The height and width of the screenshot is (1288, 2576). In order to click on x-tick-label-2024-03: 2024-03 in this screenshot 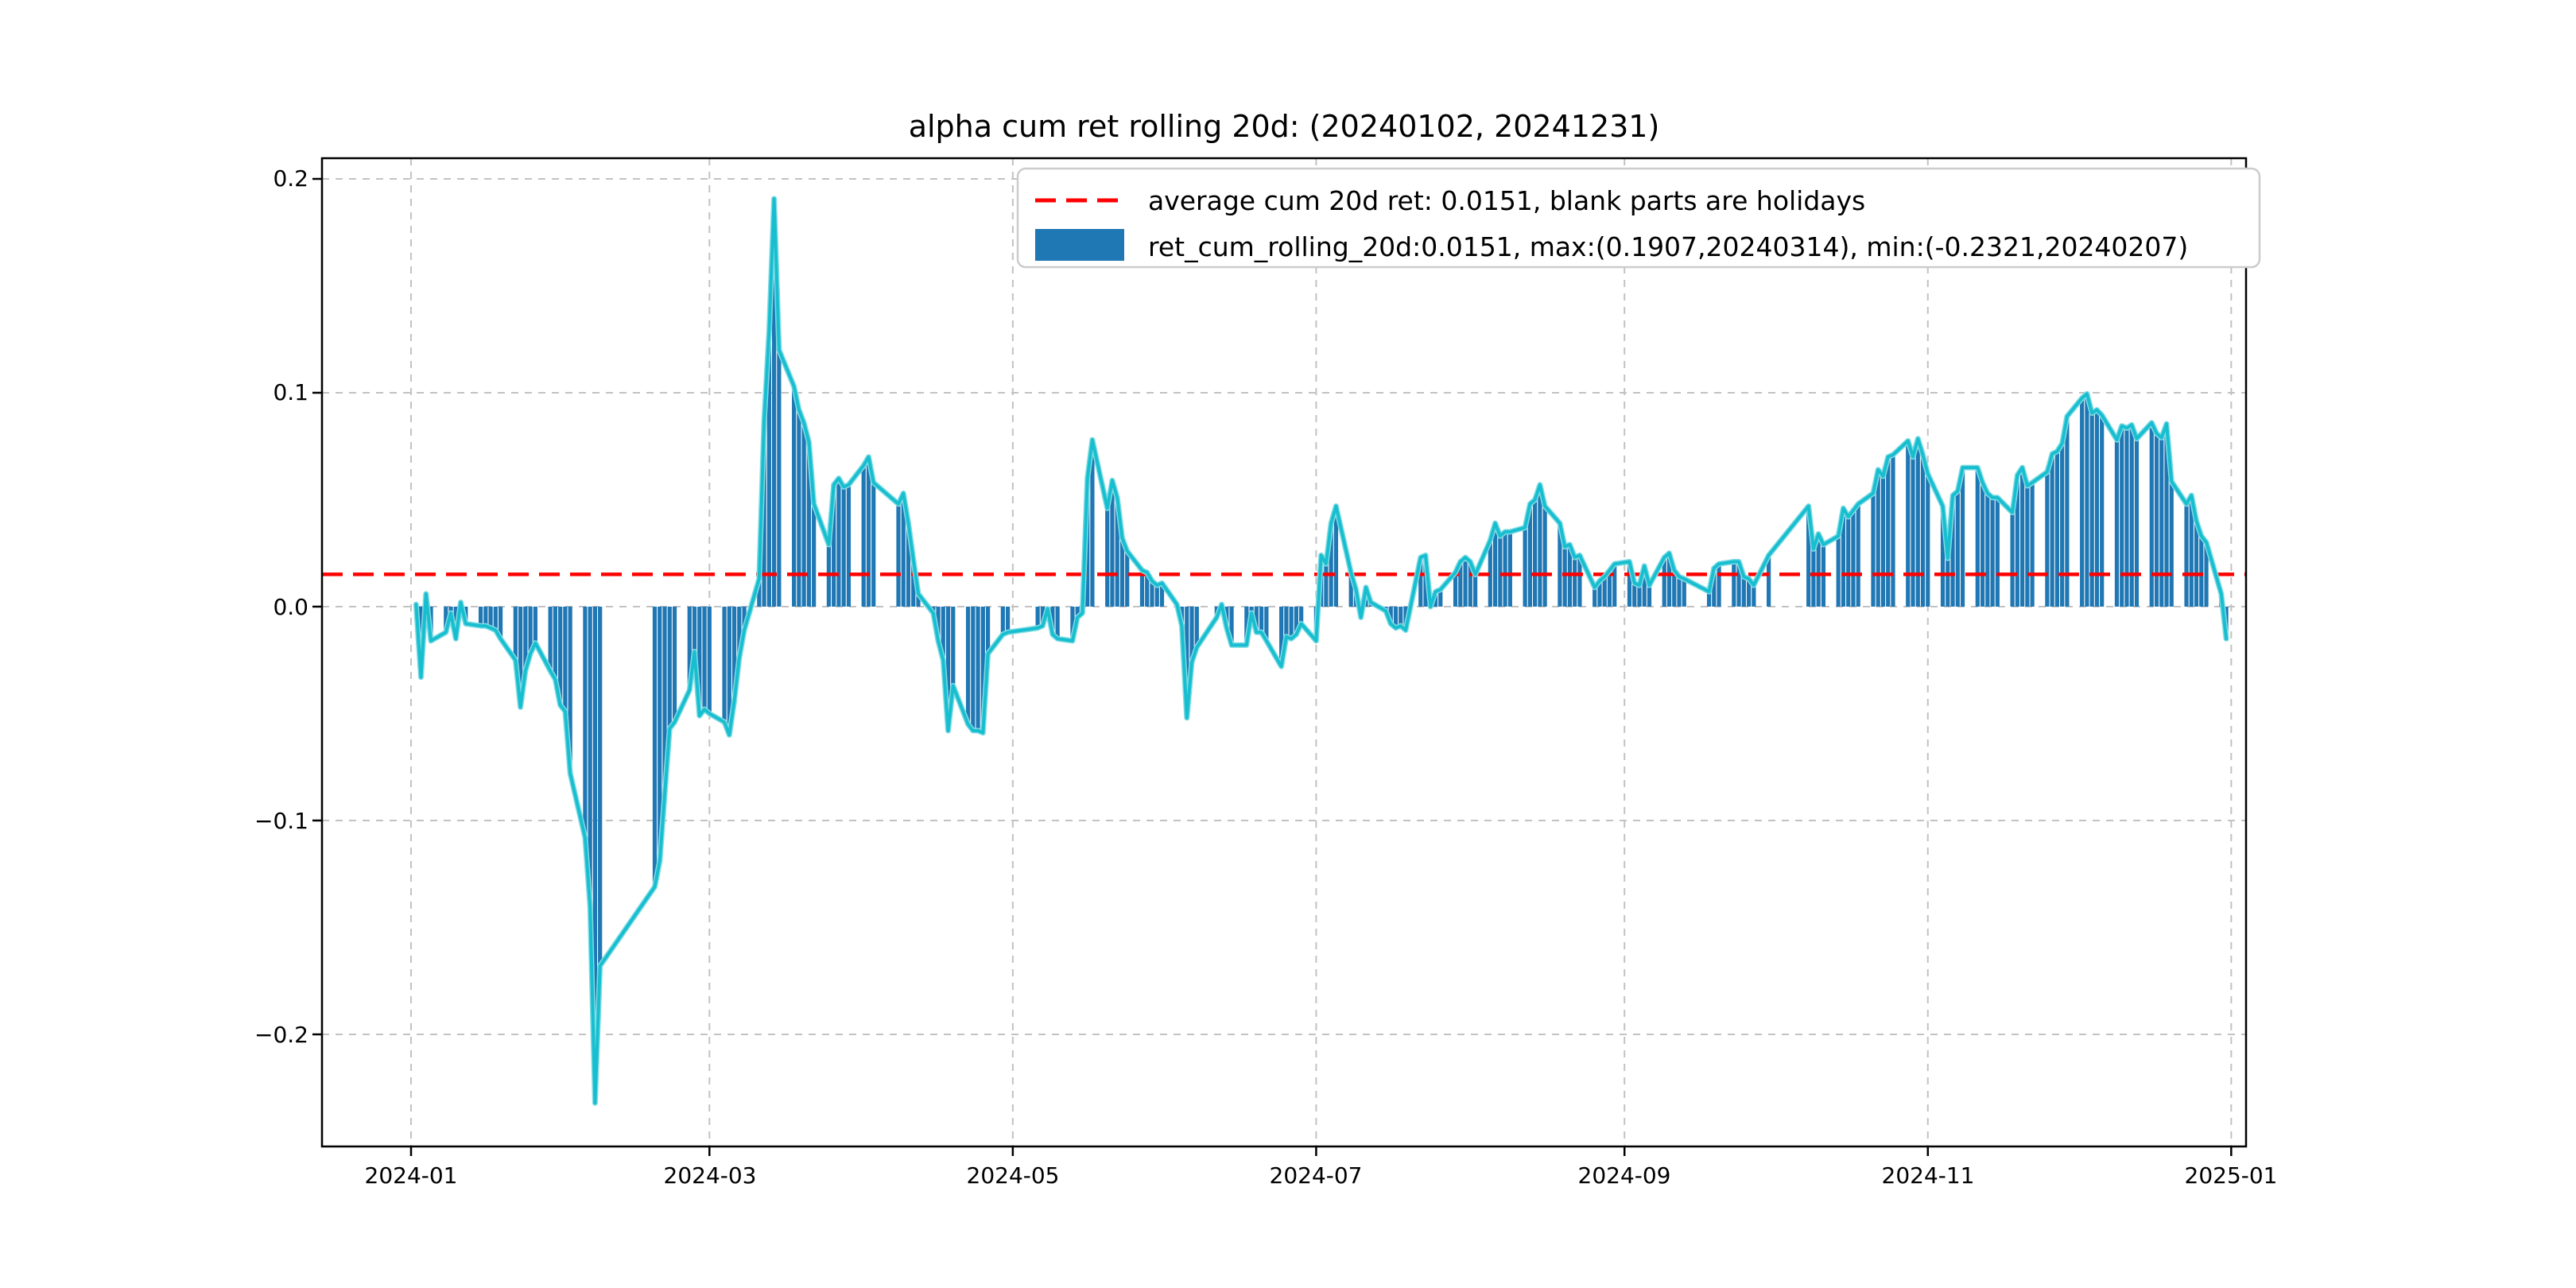, I will do `click(710, 1175)`.